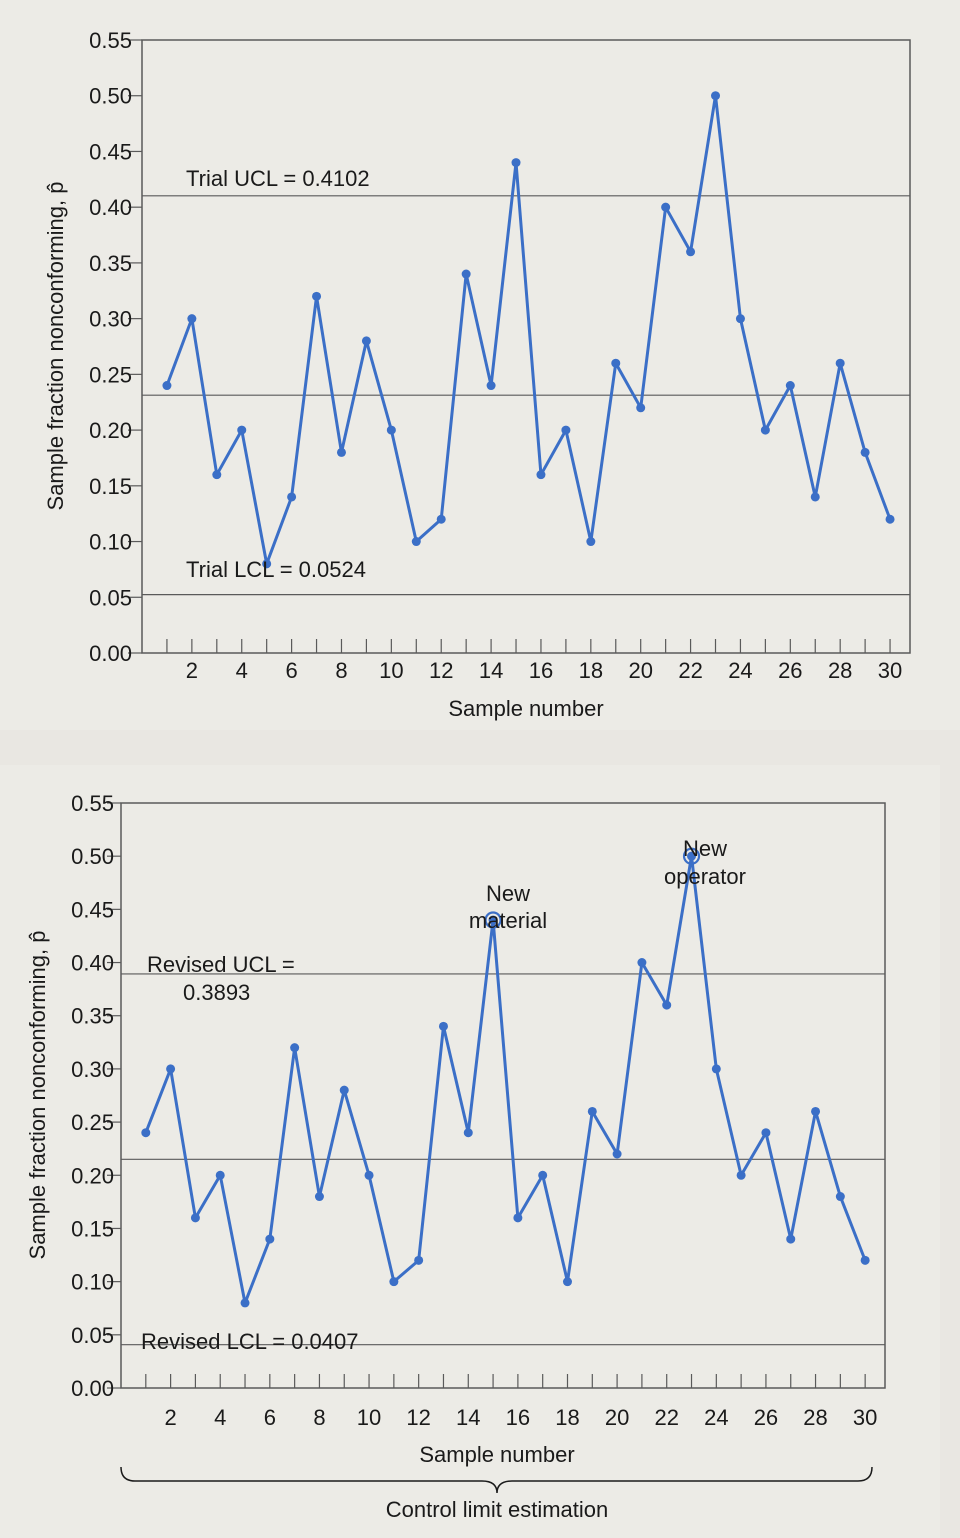 This screenshot has height=1538, width=960. Describe the element at coordinates (441, 670) in the screenshot. I see `x-tick-label: 12` at that location.